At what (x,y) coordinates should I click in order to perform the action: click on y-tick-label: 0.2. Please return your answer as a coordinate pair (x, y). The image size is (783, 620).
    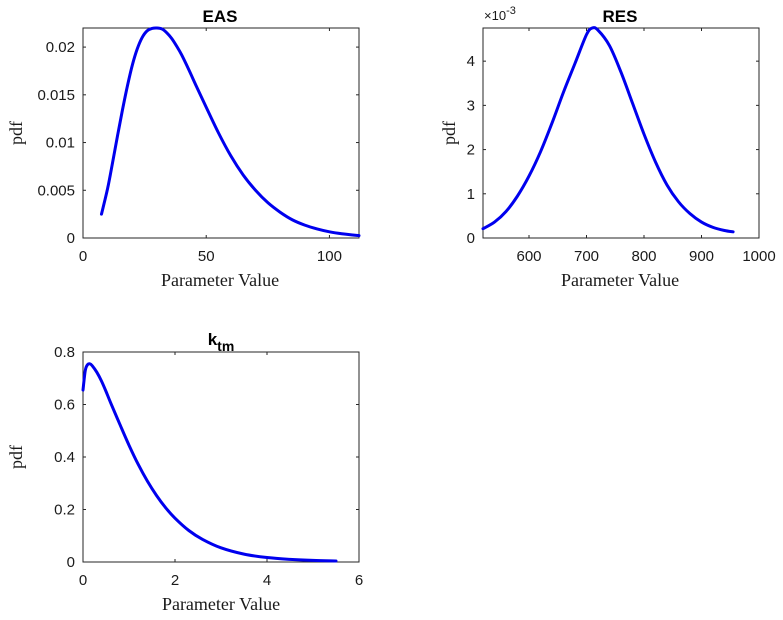
    Looking at the image, I should click on (64, 510).